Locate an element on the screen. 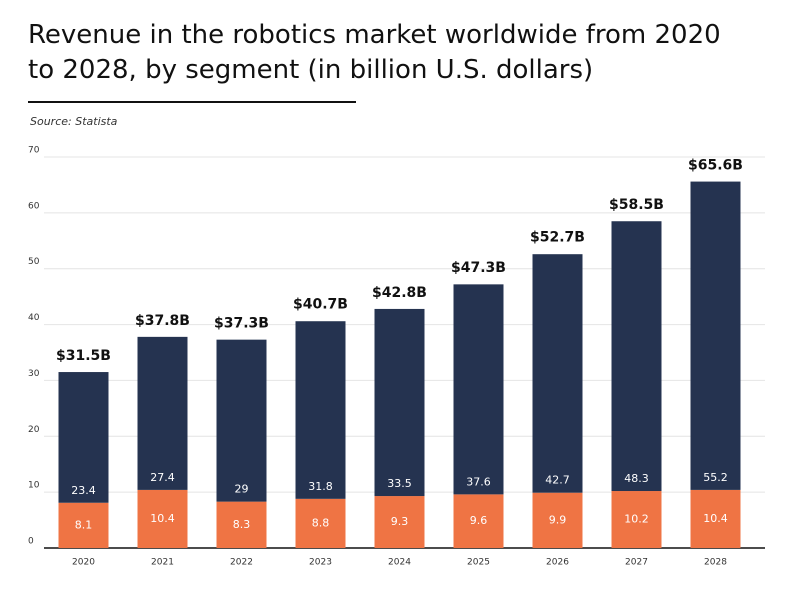 The height and width of the screenshot is (595, 800). value-label: 23.4 is located at coordinates (83, 490).